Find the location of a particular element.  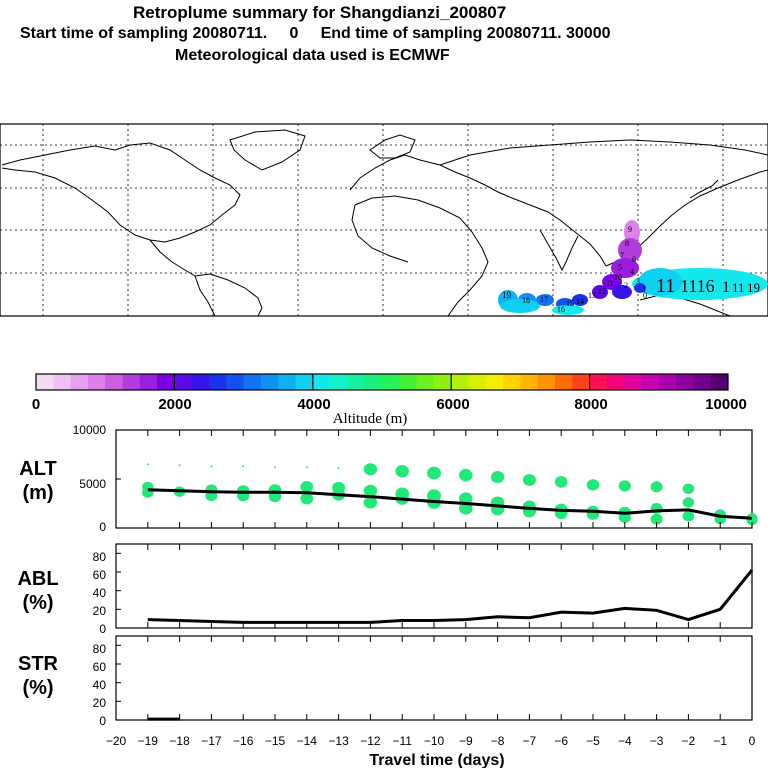

x-axis-title: Travel time (days) is located at coordinates (436, 760).